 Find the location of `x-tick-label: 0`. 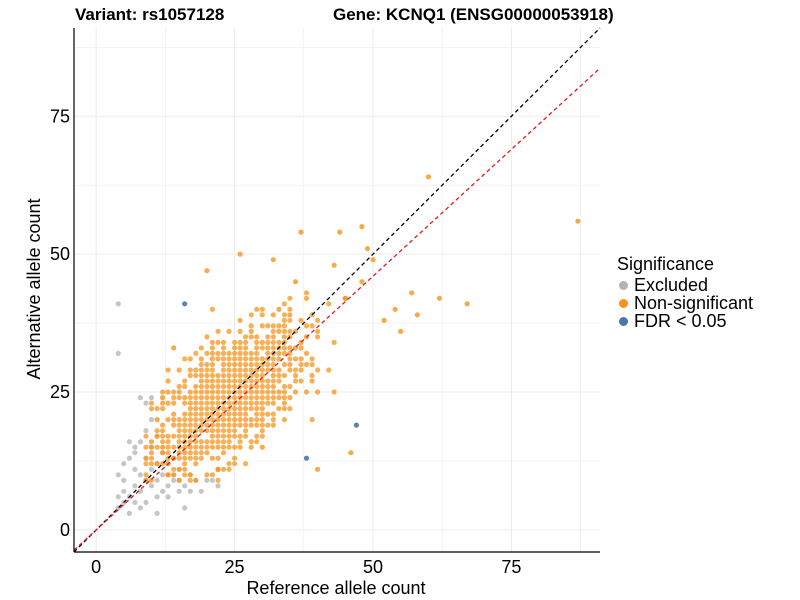

x-tick-label: 0 is located at coordinates (96, 567).